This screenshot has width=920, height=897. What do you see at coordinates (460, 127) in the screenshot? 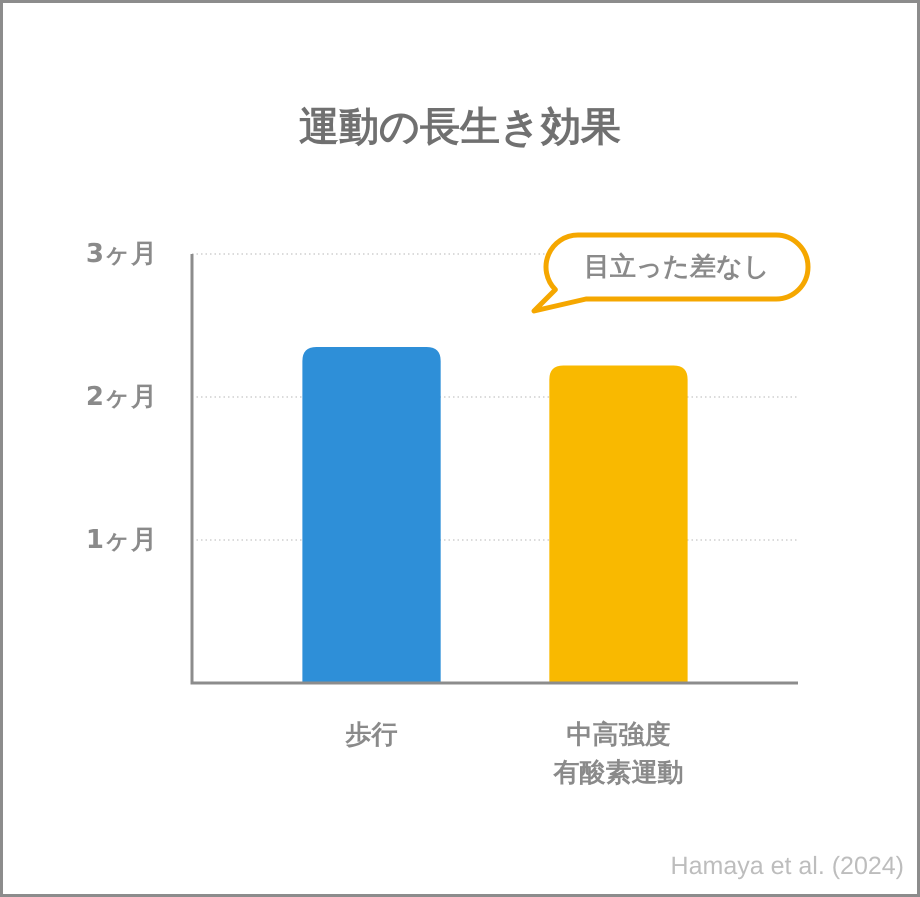
I see `chart-title: 運動の長生き効果` at bounding box center [460, 127].